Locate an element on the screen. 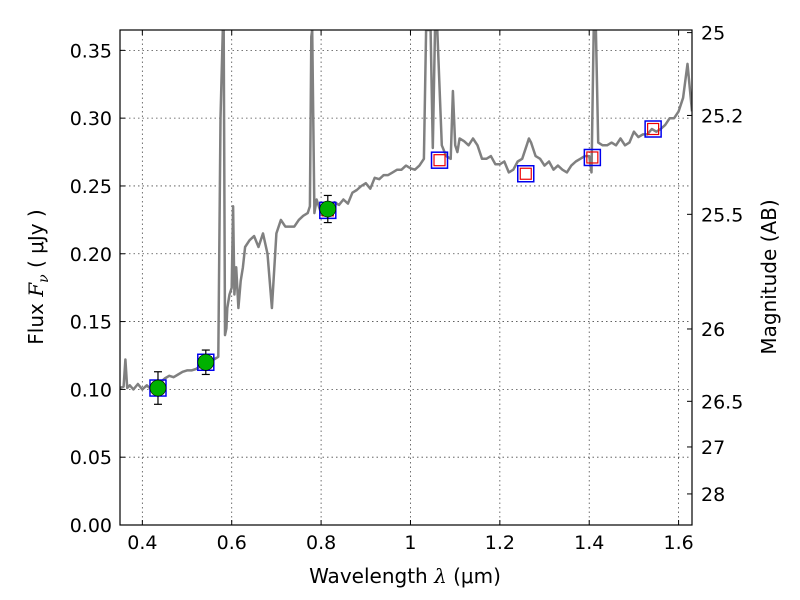  x-axis-title: Wavelength λ (μm) is located at coordinates (405, 576).